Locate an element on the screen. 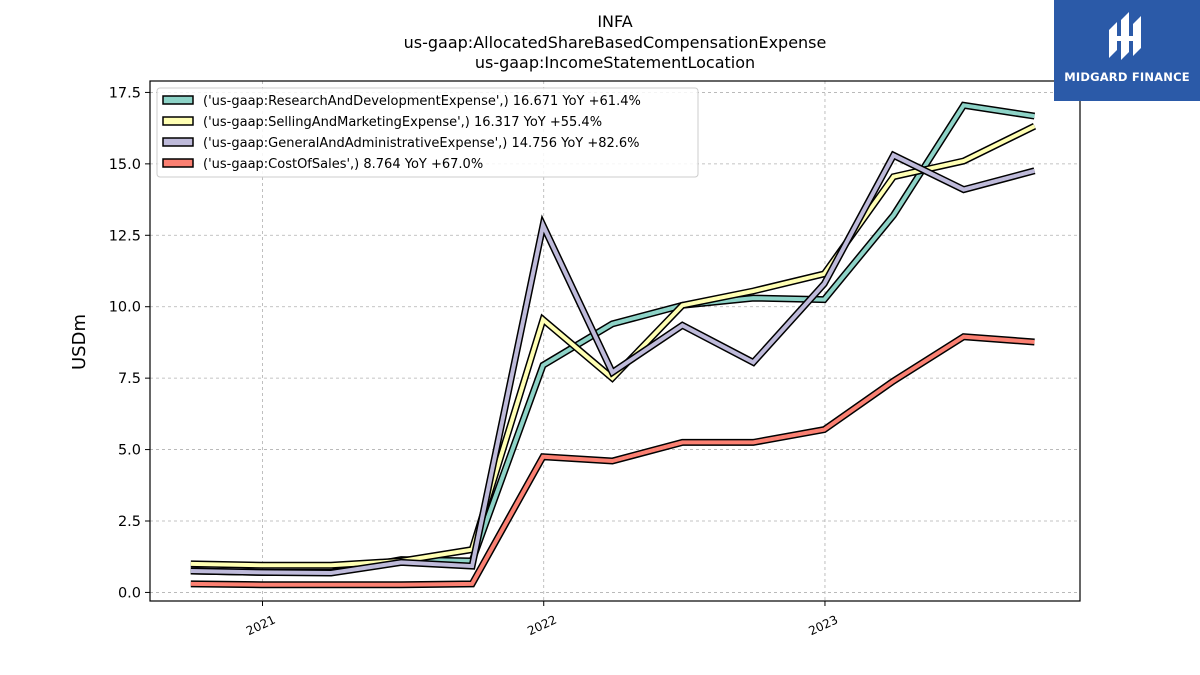  y-tick-label: 15.0 is located at coordinates (125, 165).